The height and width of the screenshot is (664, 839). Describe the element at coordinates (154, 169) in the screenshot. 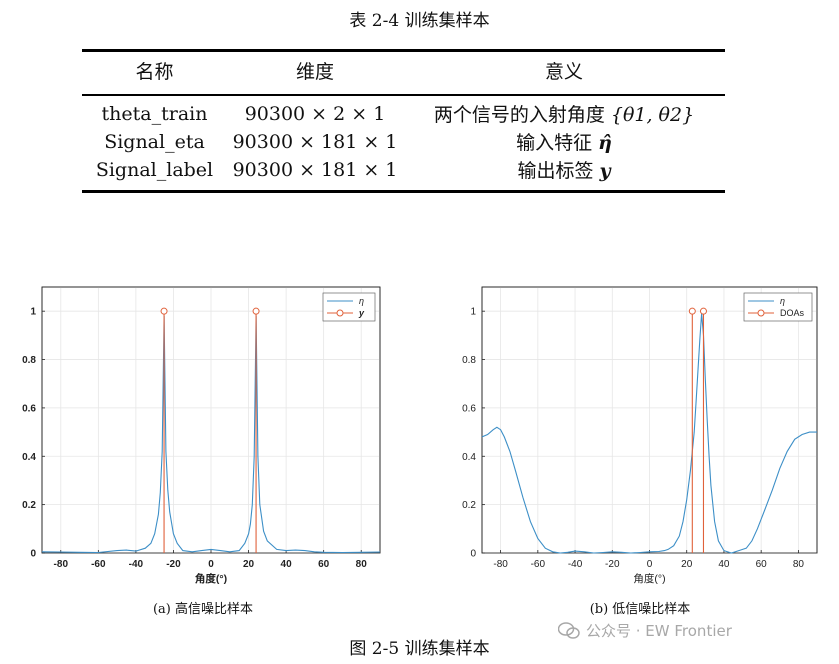

I see `cell-name: Signal_label` at that location.